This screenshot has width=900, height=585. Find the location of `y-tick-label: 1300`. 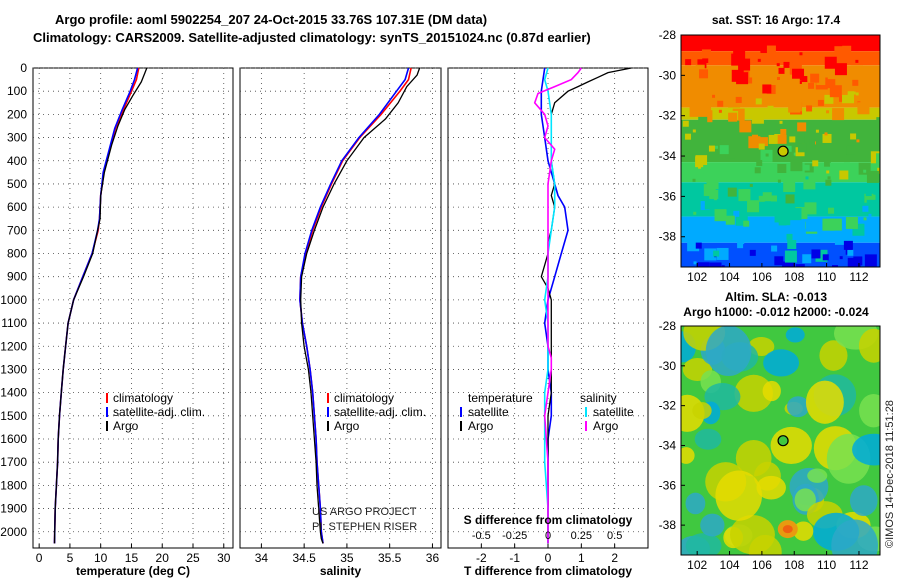

y-tick-label: 1300 is located at coordinates (13, 369).